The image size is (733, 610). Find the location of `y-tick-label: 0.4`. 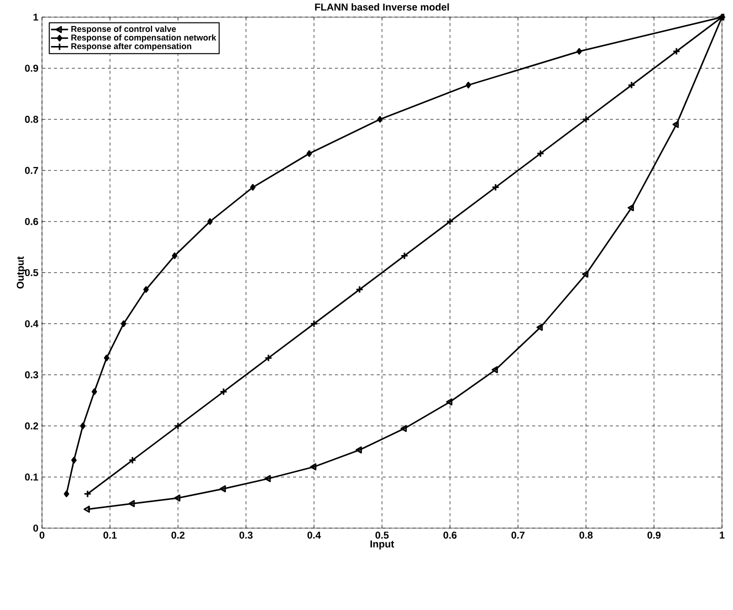

y-tick-label: 0.4 is located at coordinates (31, 324).